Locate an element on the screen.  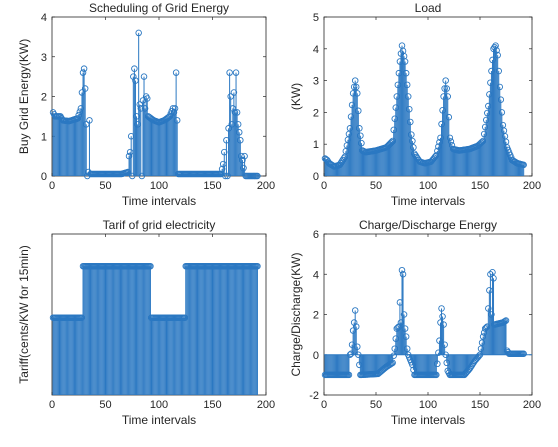
x-tick-label: 0 is located at coordinates (52, 405).